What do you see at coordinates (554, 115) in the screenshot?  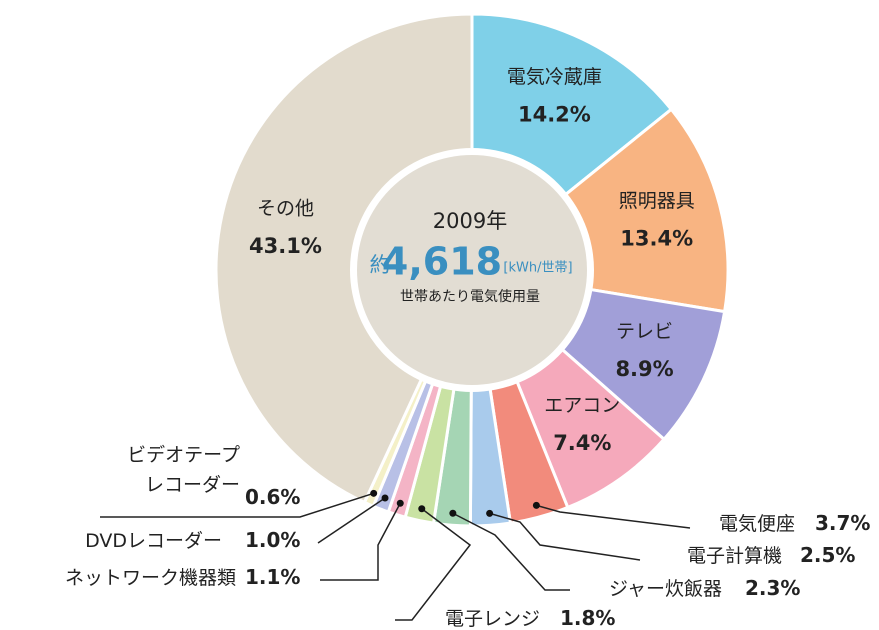 I see `value-label: 14.2%` at bounding box center [554, 115].